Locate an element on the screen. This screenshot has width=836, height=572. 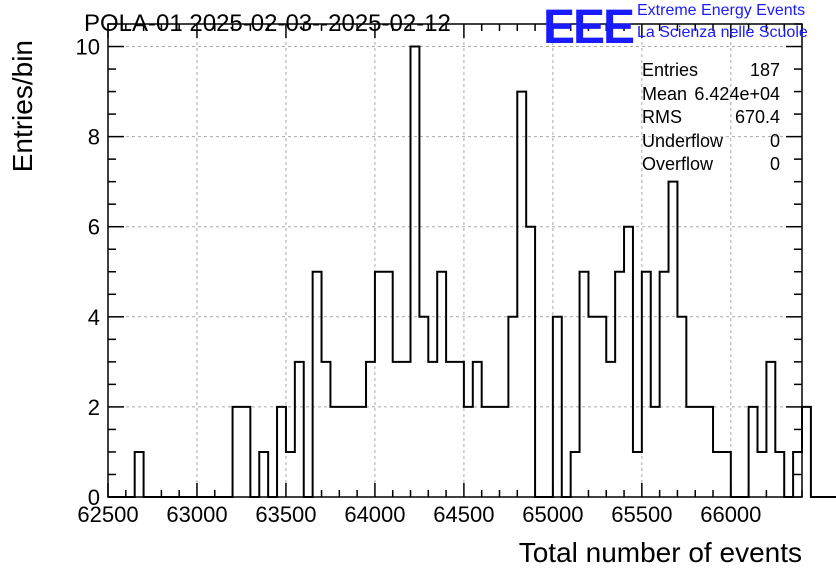
stat-label: RMS is located at coordinates (662, 117).